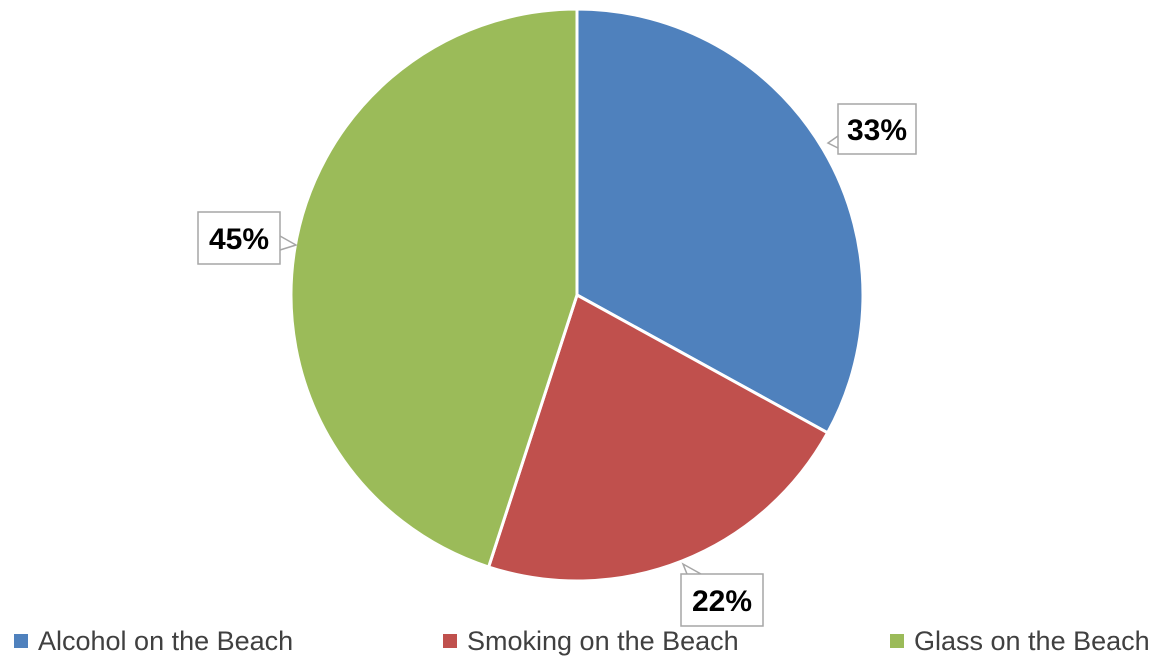  I want to click on legend-item-smoking: Smoking on the Beach, so click(591, 641).